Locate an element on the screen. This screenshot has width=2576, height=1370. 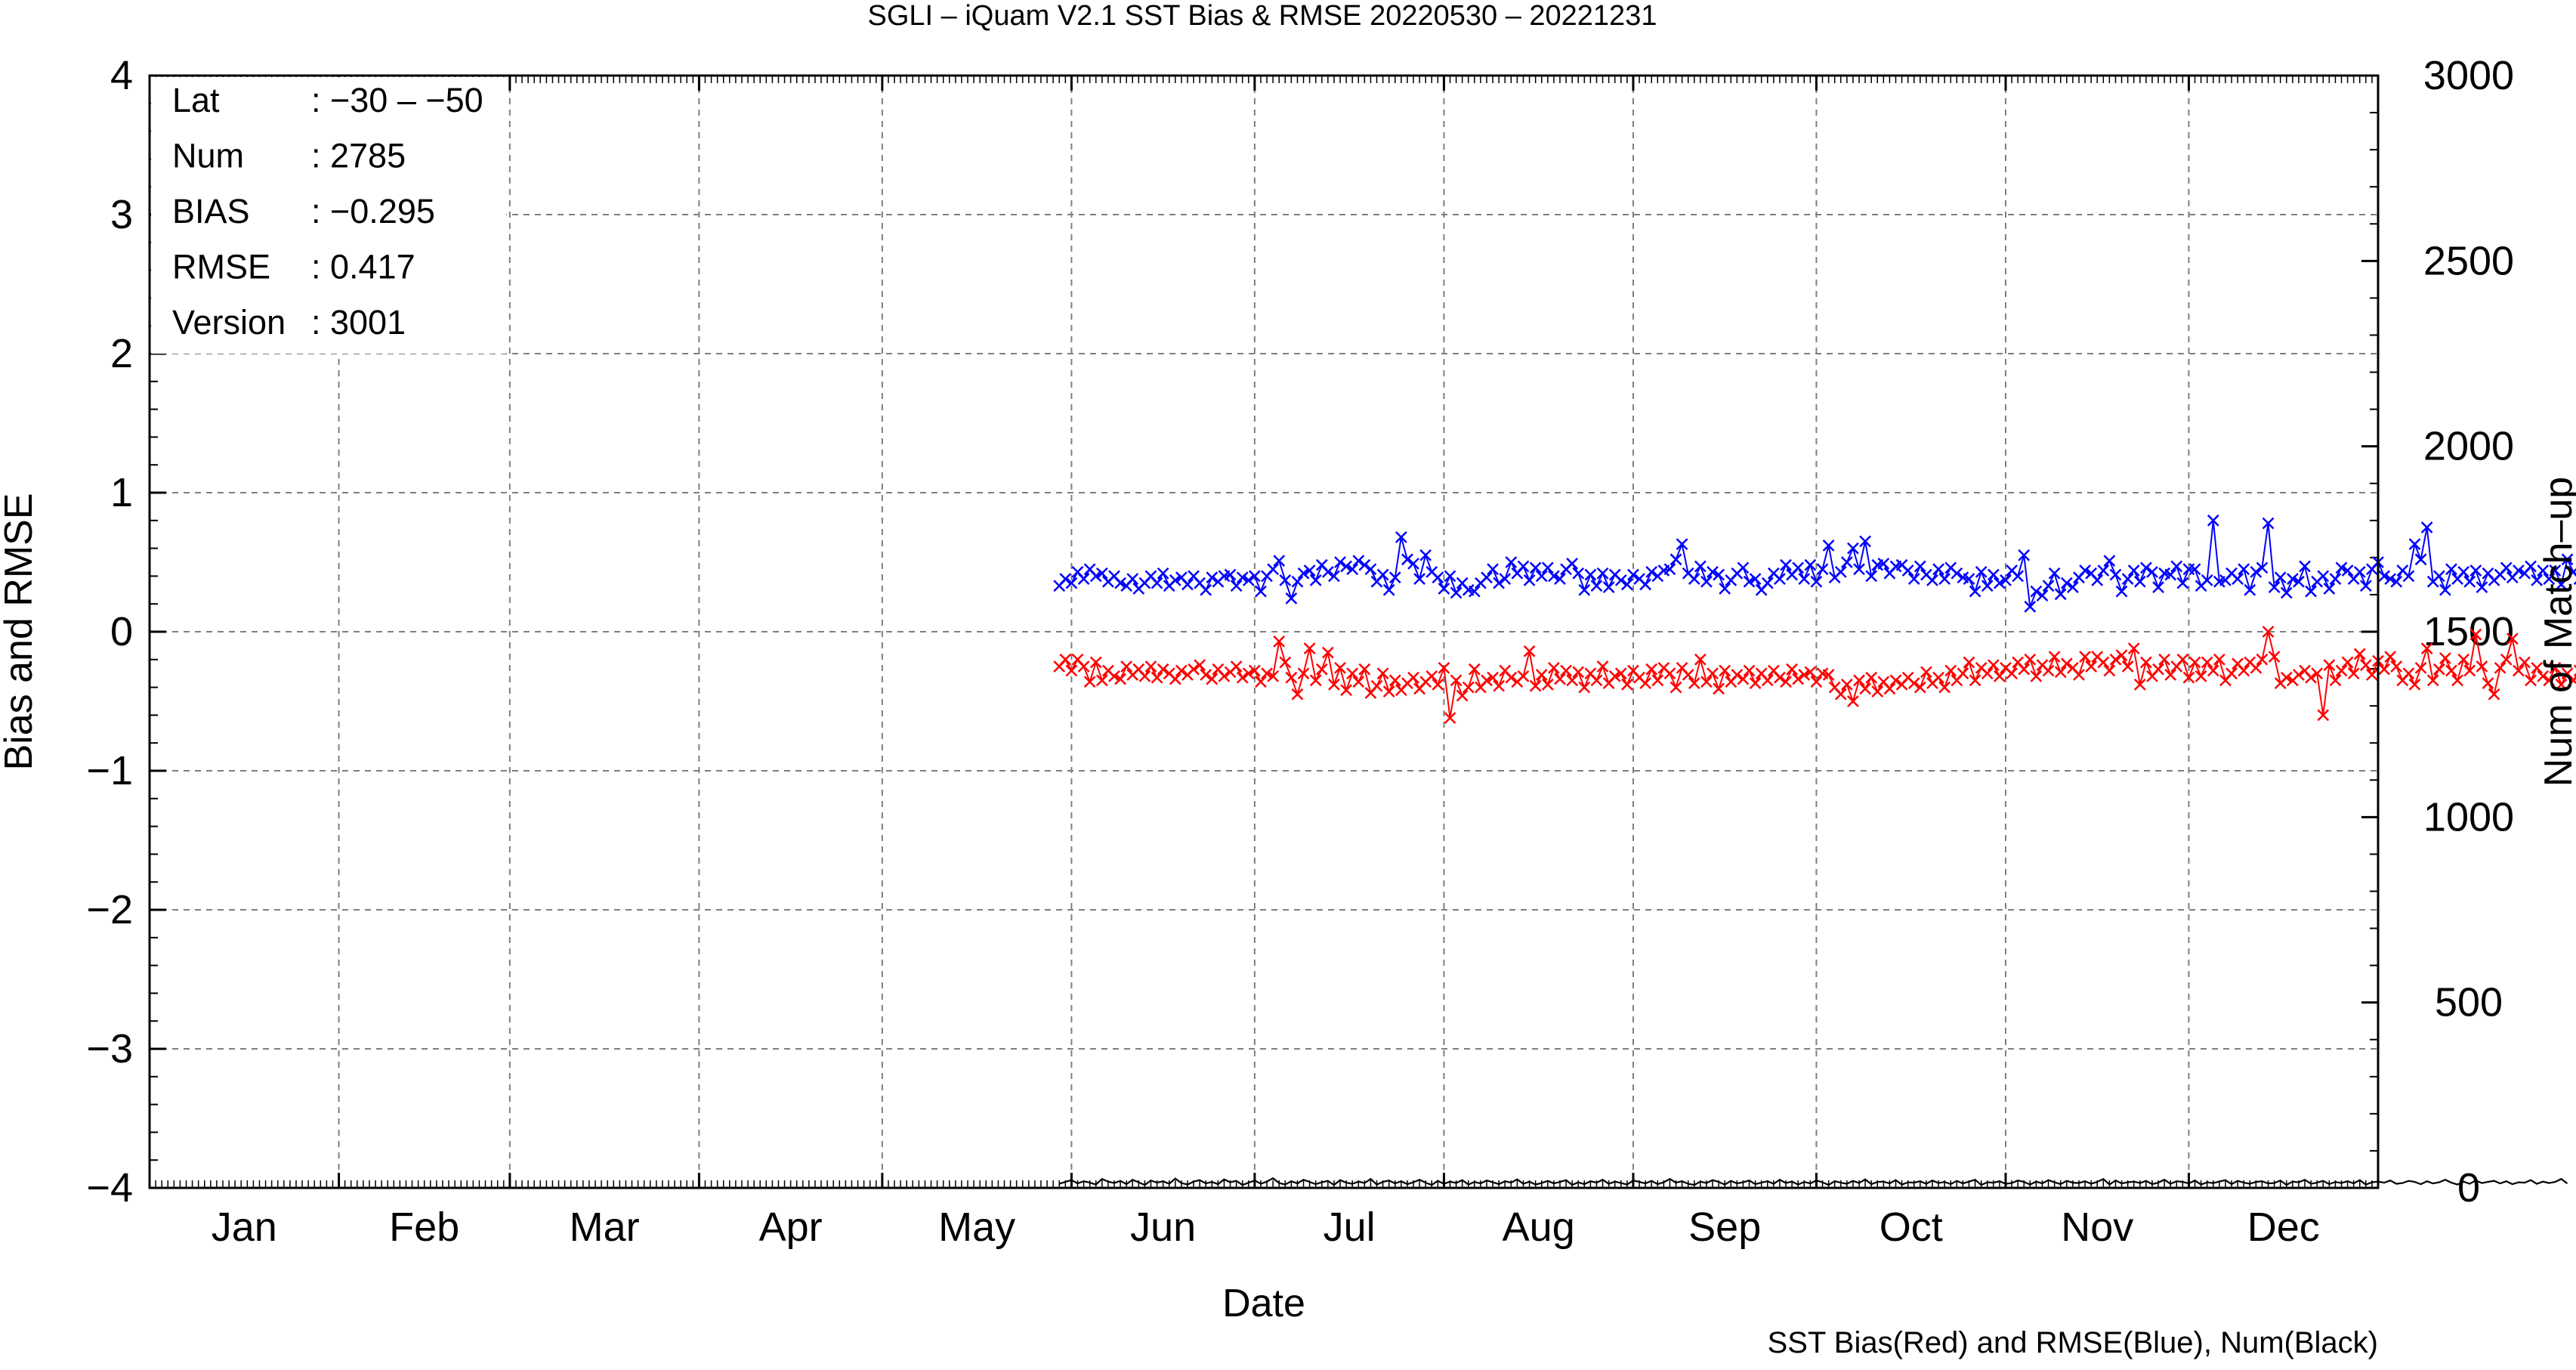
info-value: : −0.295 is located at coordinates (373, 211).